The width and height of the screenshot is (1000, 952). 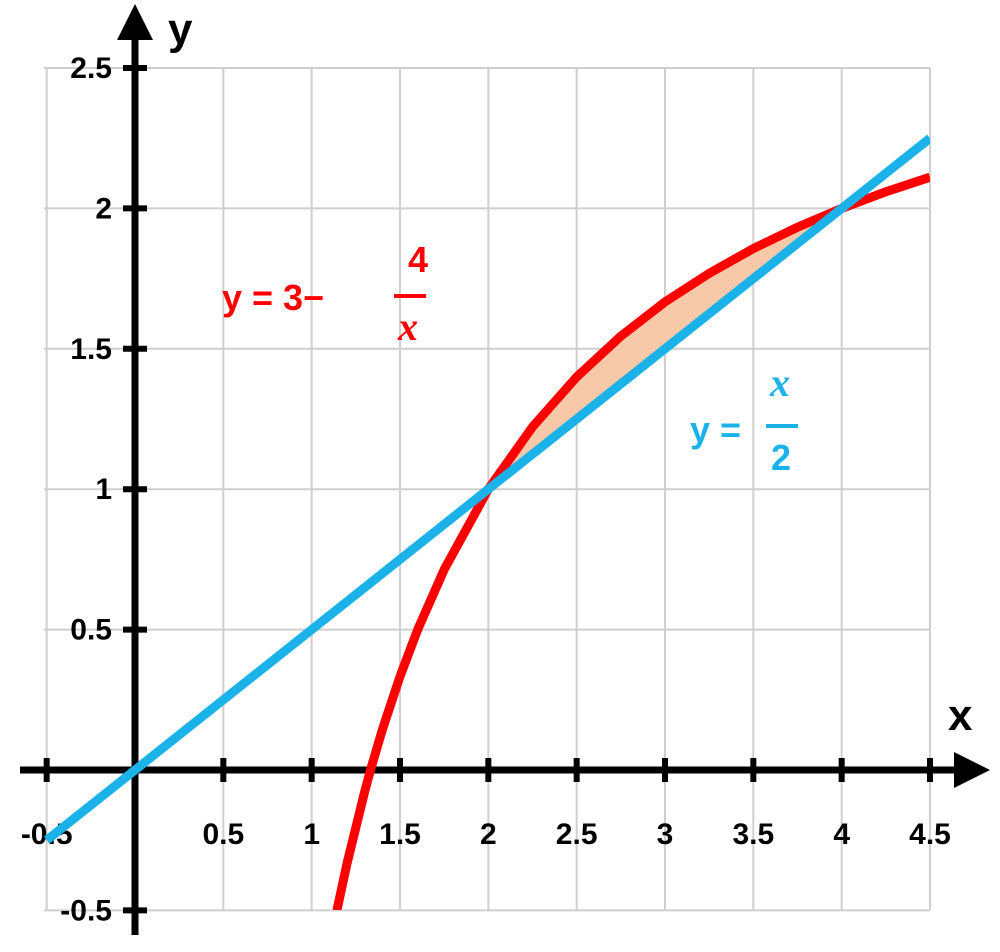 I want to click on red-equation-numerator: 4, so click(x=418, y=259).